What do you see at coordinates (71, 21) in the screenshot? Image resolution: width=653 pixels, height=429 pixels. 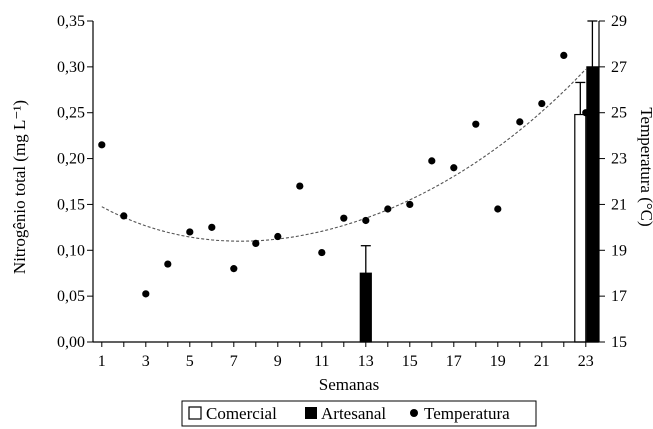 I see `y-tick-label: 0,35` at bounding box center [71, 21].